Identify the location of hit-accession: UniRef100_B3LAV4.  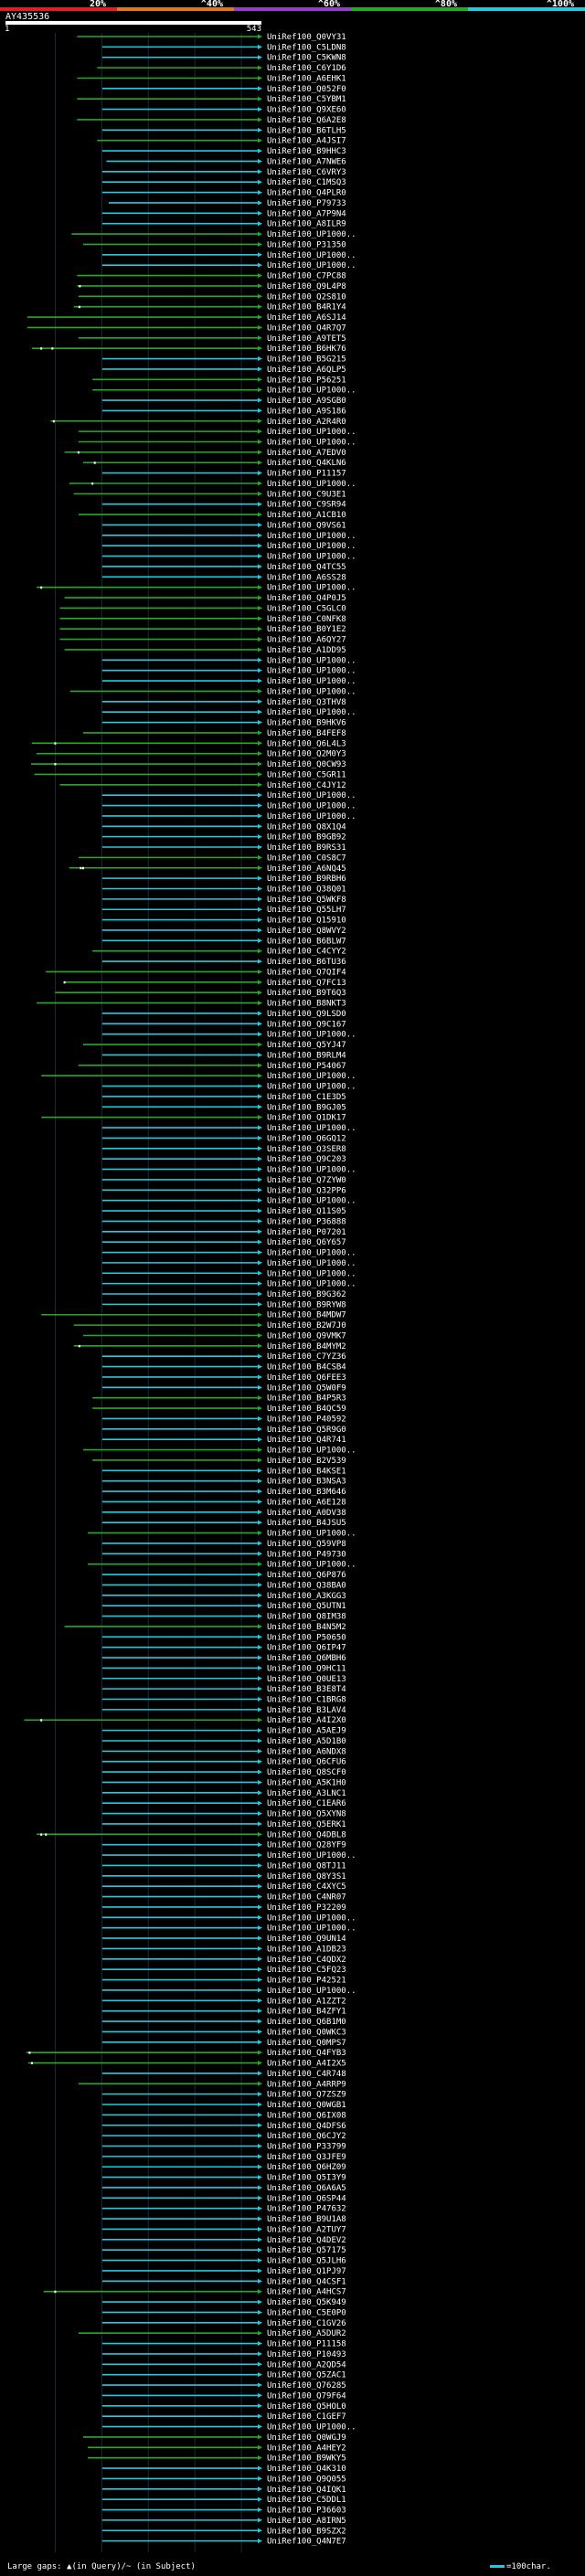
(307, 1710).